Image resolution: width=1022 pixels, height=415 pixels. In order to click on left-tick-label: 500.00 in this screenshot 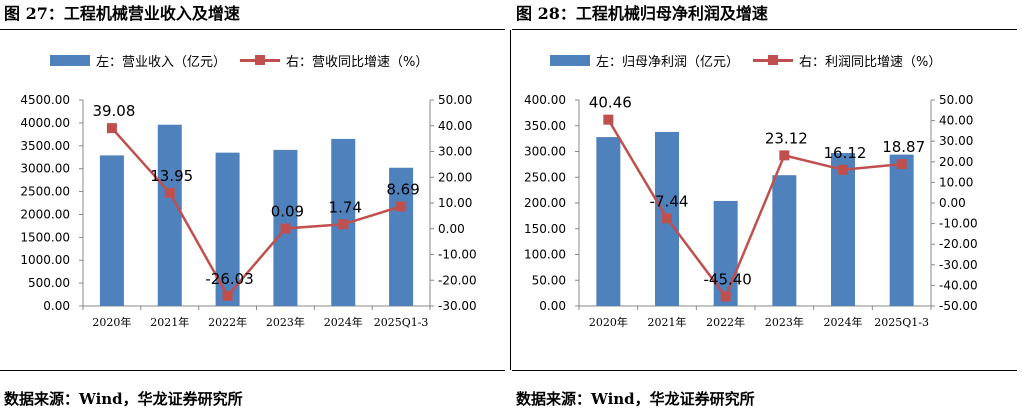, I will do `click(49, 283)`.